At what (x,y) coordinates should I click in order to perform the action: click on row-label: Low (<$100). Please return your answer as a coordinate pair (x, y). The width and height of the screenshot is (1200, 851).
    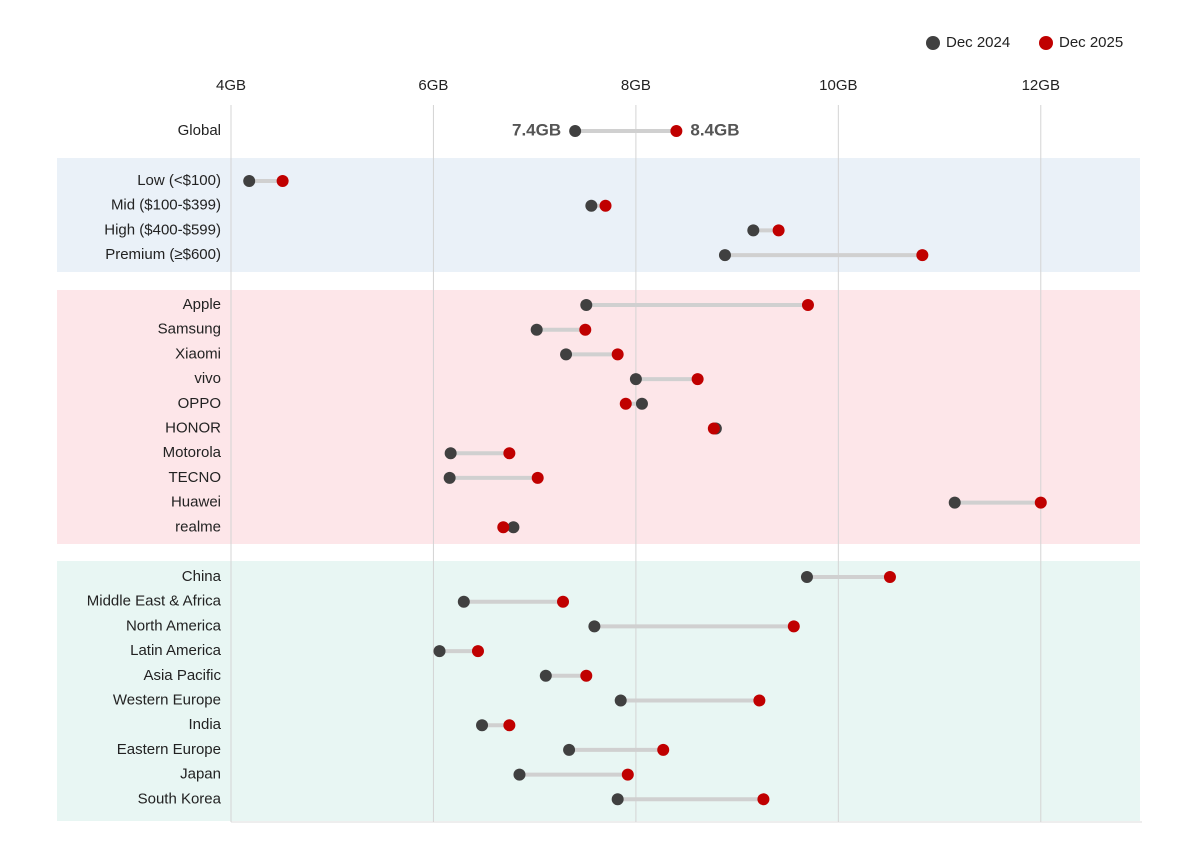
    Looking at the image, I should click on (179, 180).